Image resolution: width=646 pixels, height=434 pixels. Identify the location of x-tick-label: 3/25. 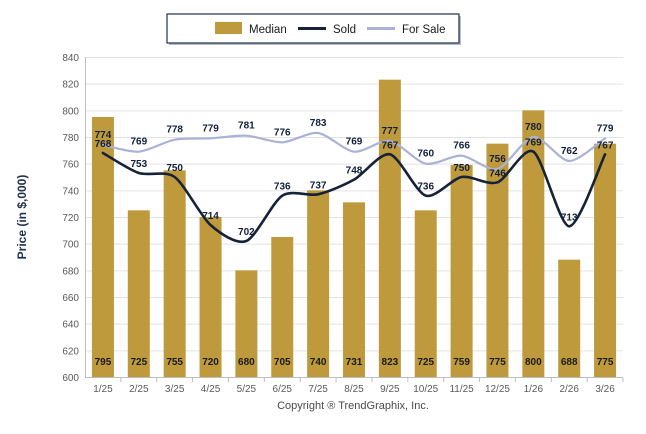
(175, 389).